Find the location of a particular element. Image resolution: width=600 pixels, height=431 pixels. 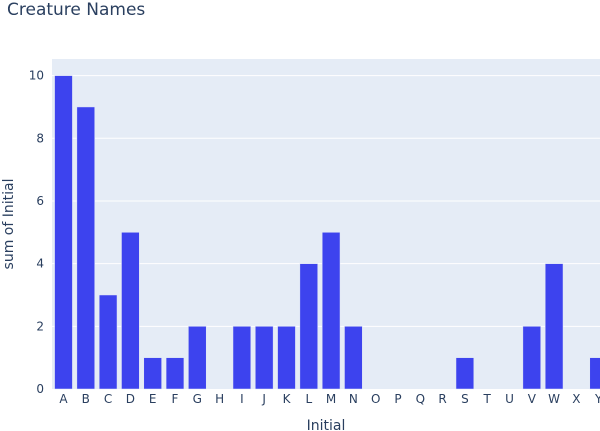

x-tick-label: Y is located at coordinates (597, 399).